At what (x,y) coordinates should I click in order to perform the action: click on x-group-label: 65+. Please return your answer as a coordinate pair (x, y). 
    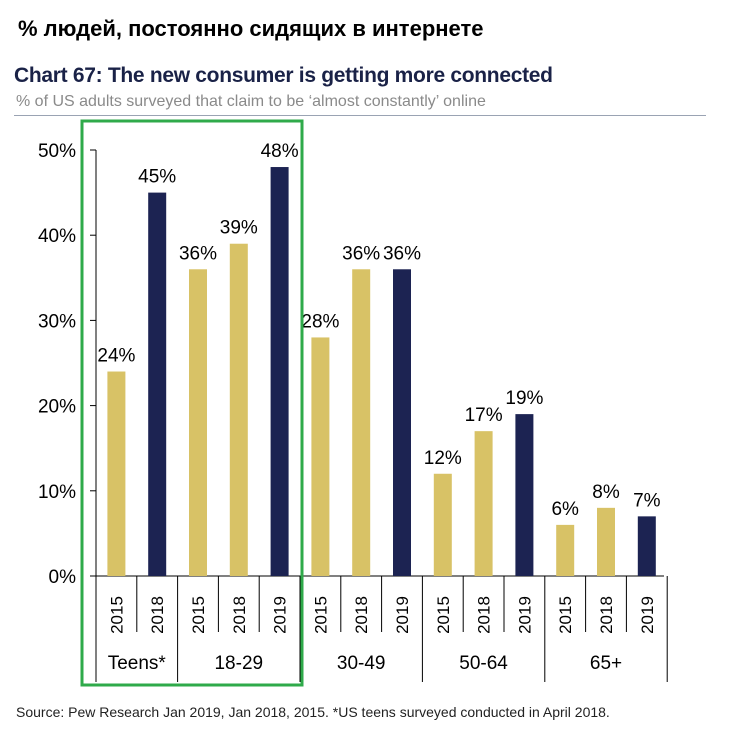
    Looking at the image, I should click on (606, 663).